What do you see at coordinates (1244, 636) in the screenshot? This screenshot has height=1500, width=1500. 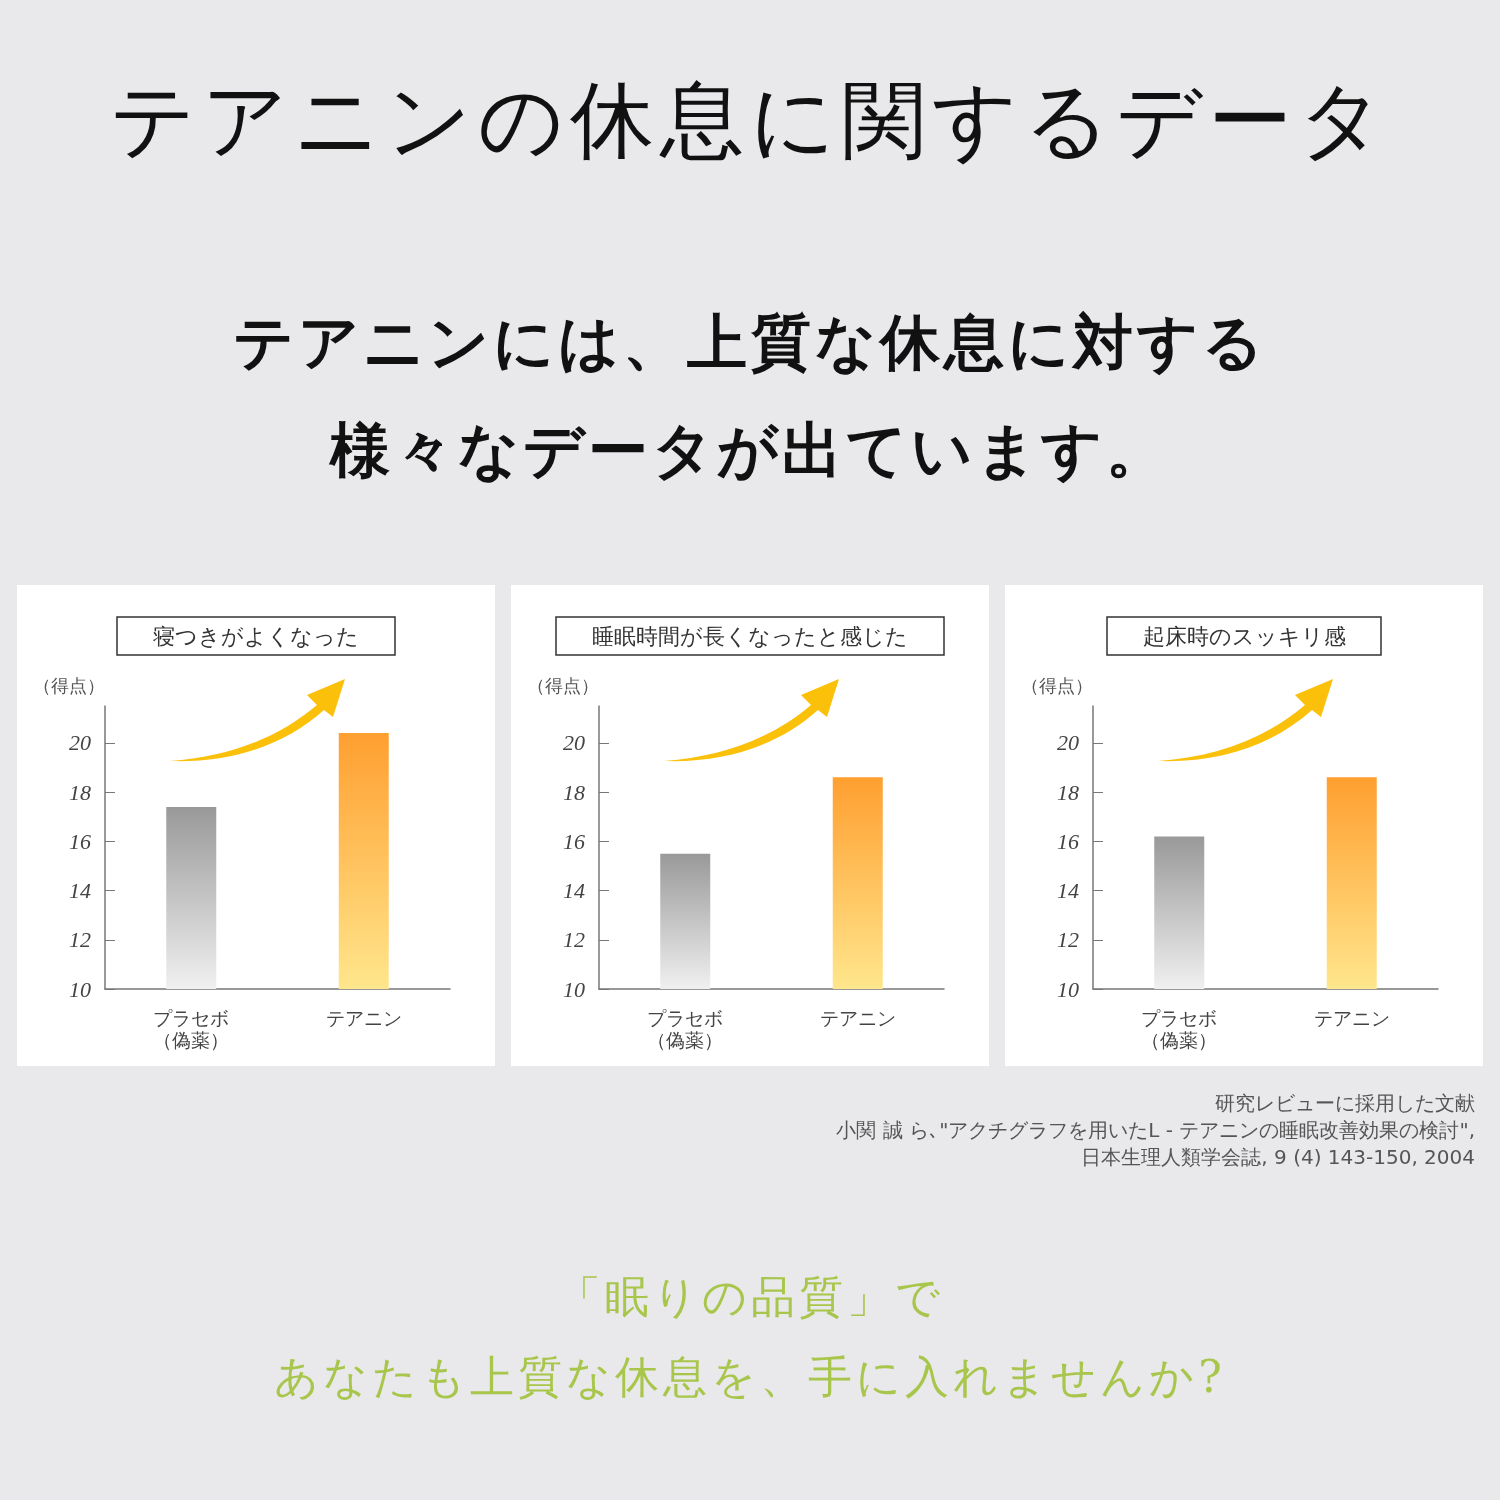 I see `chart-title: 起床時のスッキリ感` at bounding box center [1244, 636].